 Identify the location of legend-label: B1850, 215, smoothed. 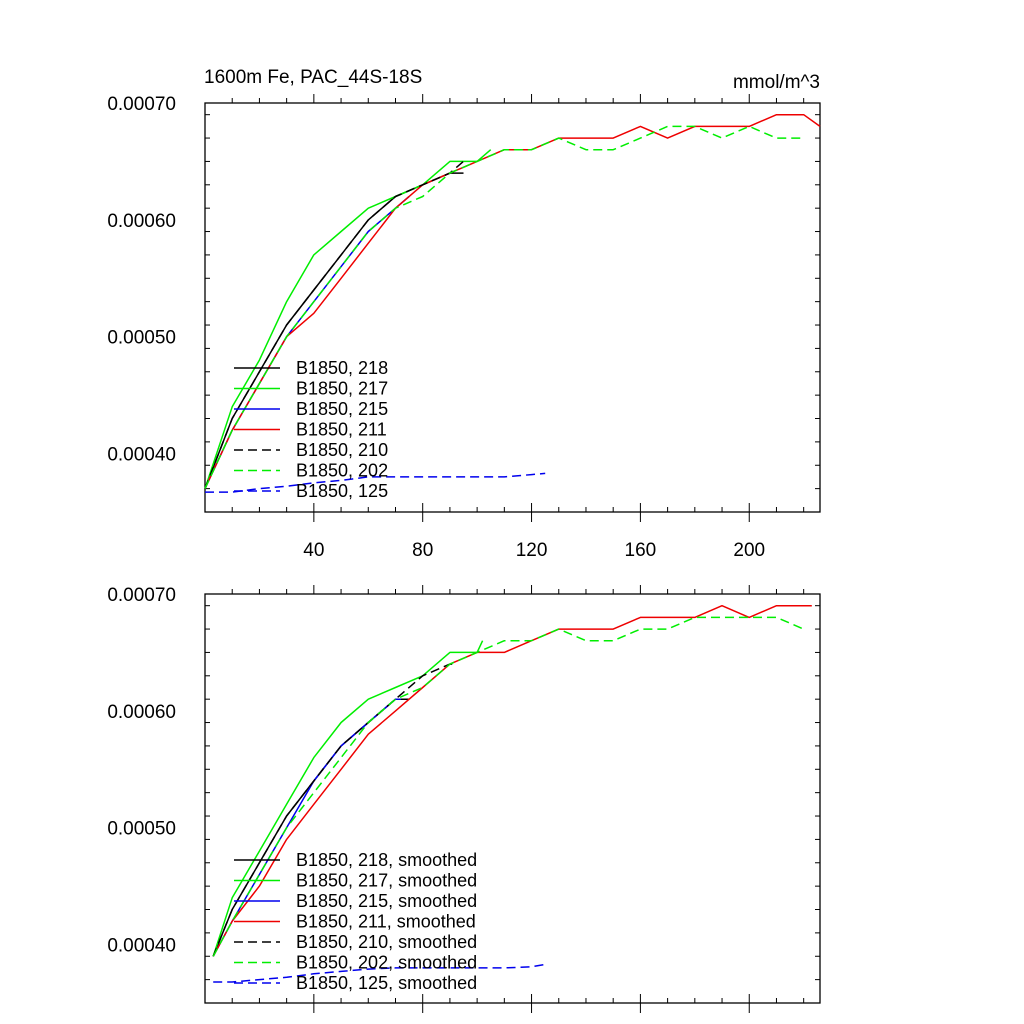
(386, 901).